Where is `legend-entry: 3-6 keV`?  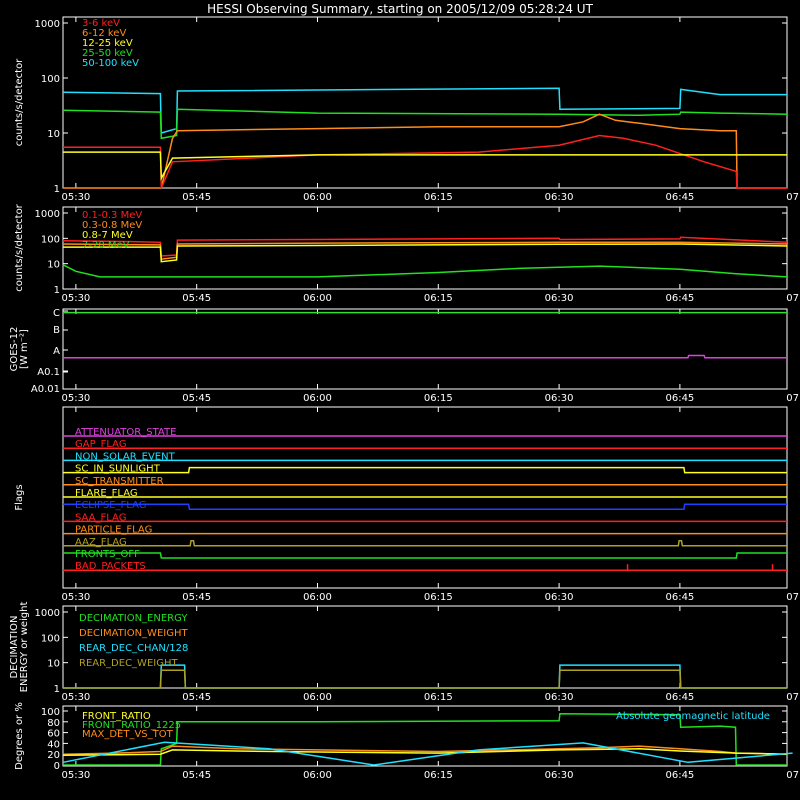 legend-entry: 3-6 keV is located at coordinates (101, 23).